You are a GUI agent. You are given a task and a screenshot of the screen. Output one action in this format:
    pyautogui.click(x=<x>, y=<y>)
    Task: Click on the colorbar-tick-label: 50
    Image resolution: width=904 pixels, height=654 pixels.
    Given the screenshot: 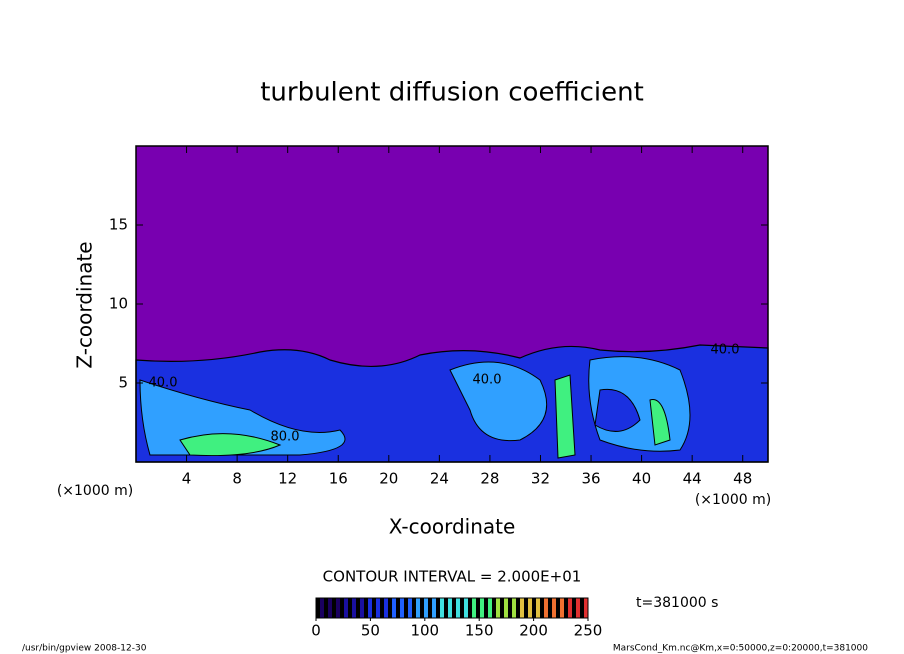 What is the action you would take?
    pyautogui.click(x=370, y=631)
    